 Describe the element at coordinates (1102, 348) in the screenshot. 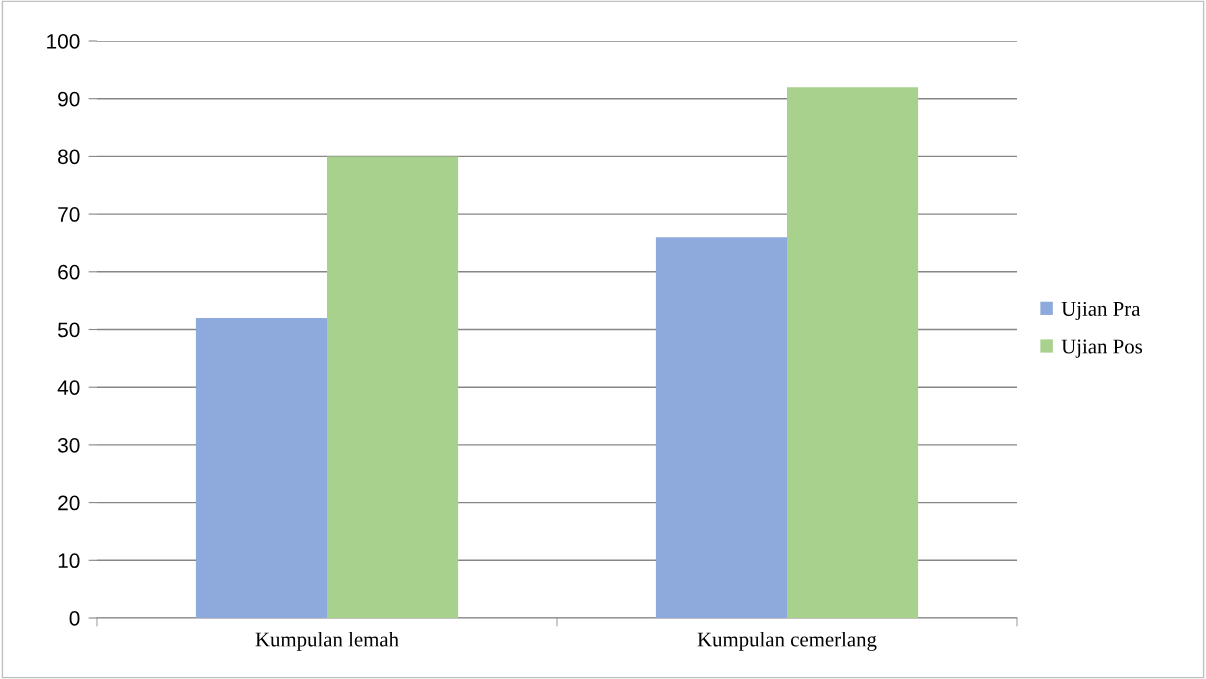

I see `legend-label: Ujian Pos` at that location.